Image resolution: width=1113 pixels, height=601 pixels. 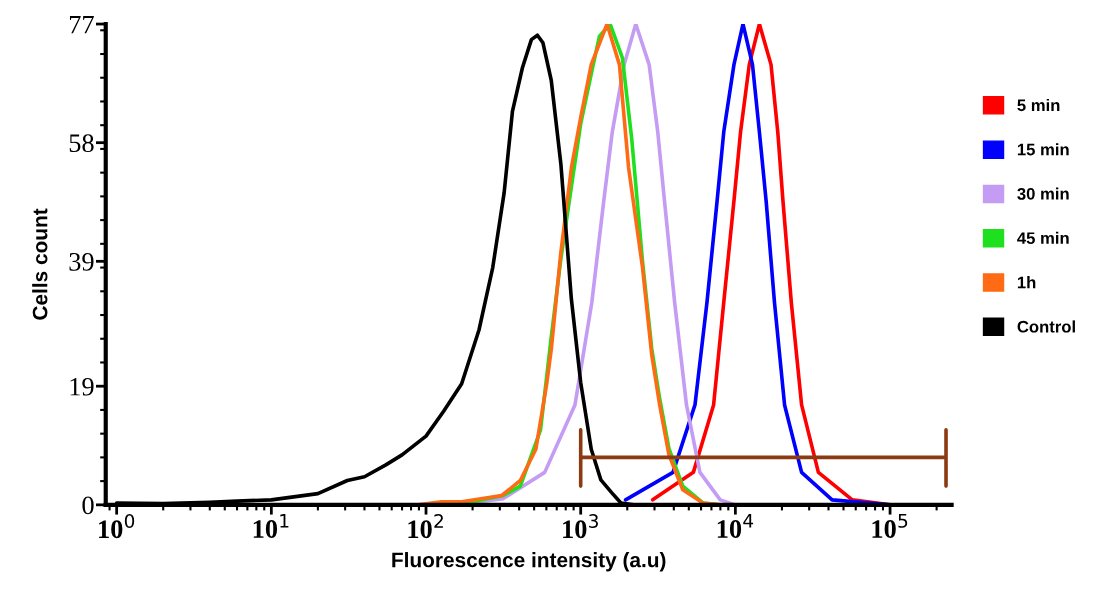 What do you see at coordinates (271, 526) in the screenshot?
I see `x-tick-label: 10$^{1}$` at bounding box center [271, 526].